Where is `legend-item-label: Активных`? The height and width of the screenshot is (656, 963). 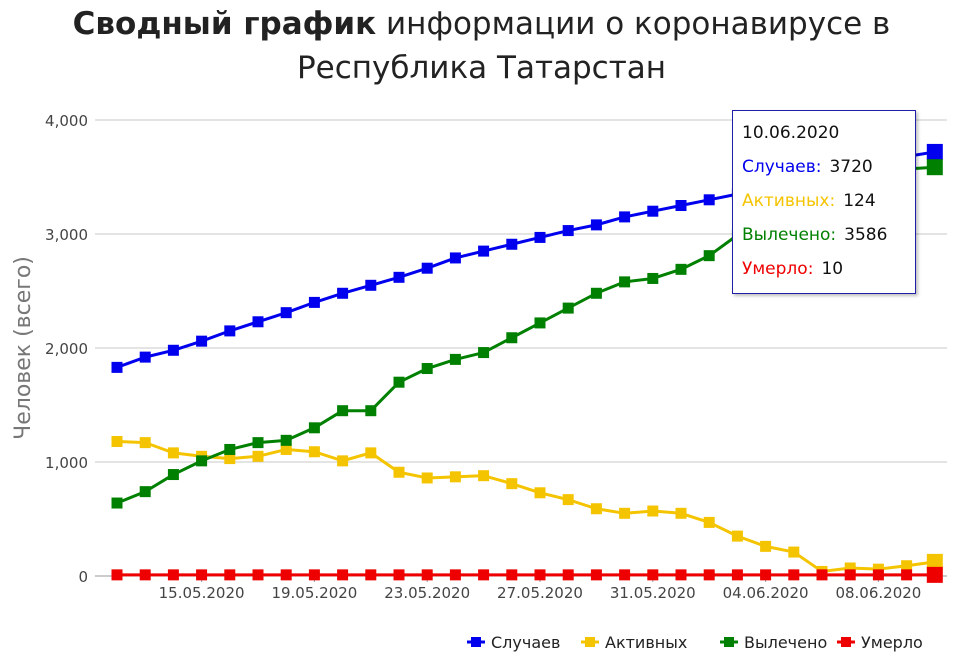
legend-item-label: Активных is located at coordinates (646, 642).